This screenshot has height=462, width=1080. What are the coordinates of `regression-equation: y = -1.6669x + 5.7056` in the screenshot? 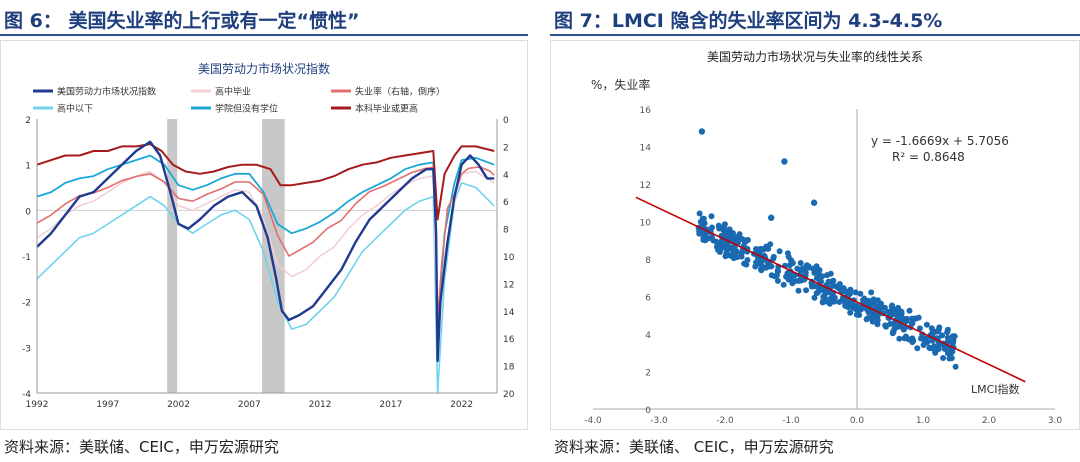 It's located at (940, 141).